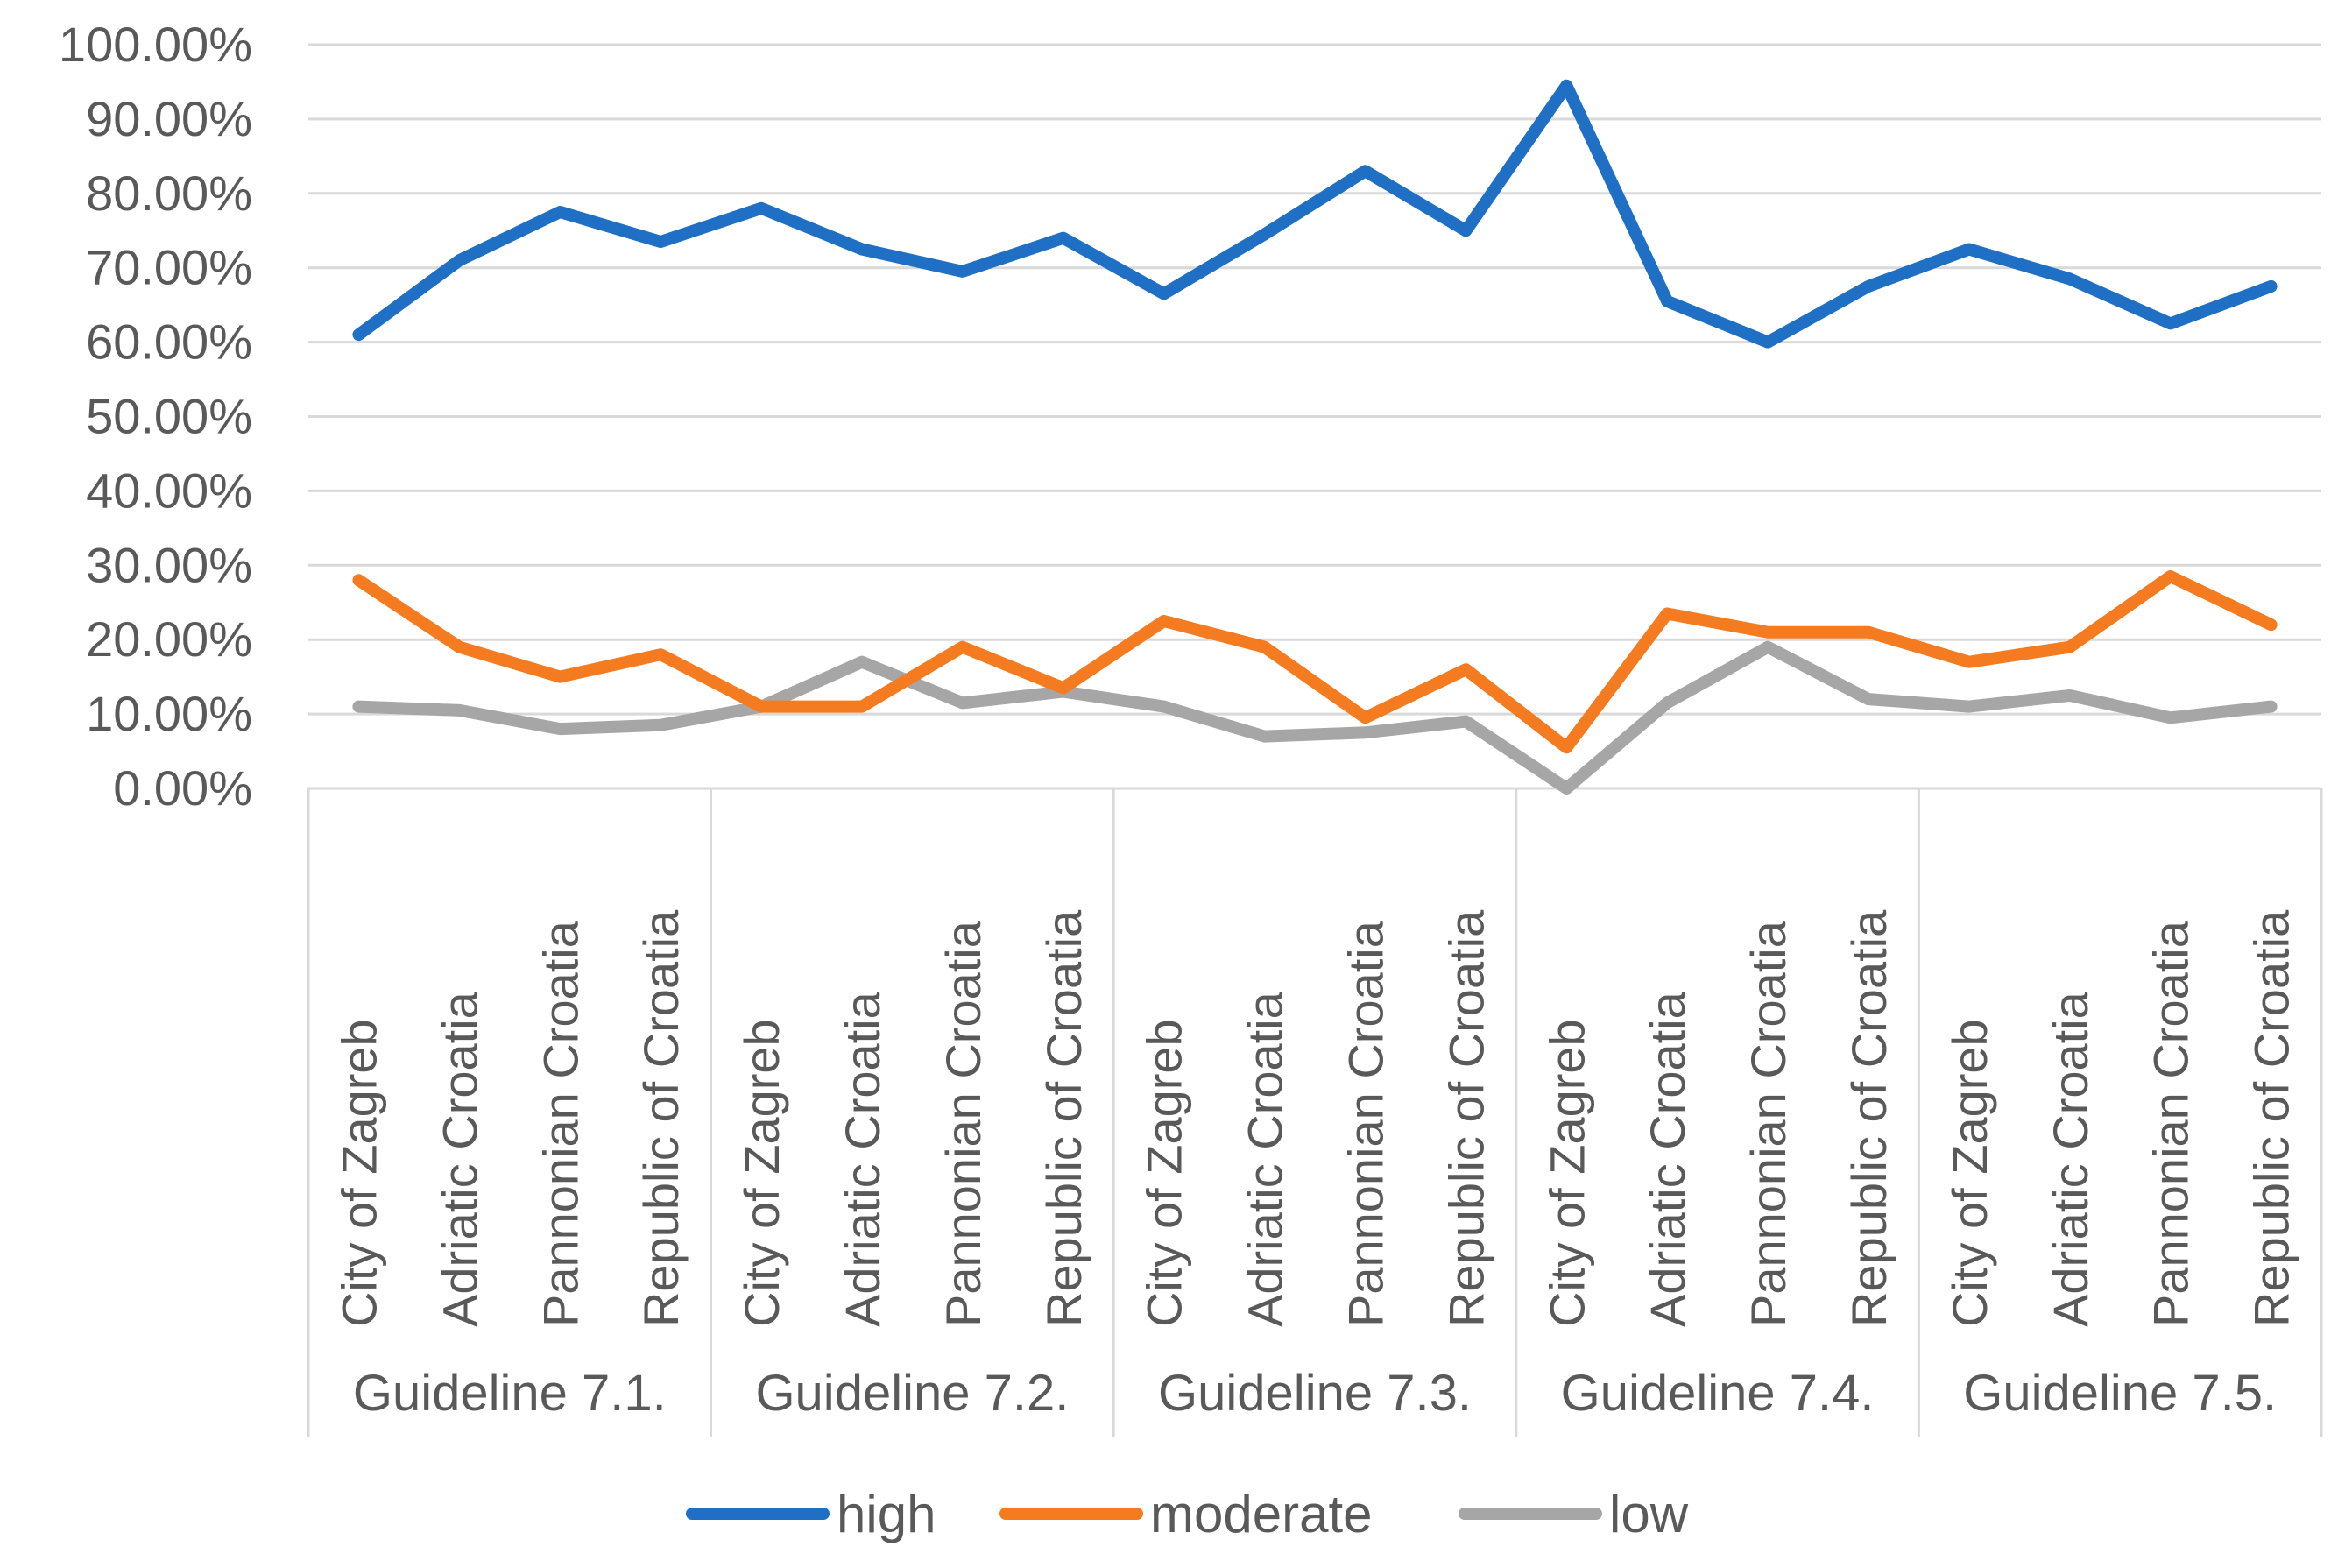 This screenshot has width=2345, height=1568. What do you see at coordinates (182, 788) in the screenshot?
I see `y-tick-label: 0.00%` at bounding box center [182, 788].